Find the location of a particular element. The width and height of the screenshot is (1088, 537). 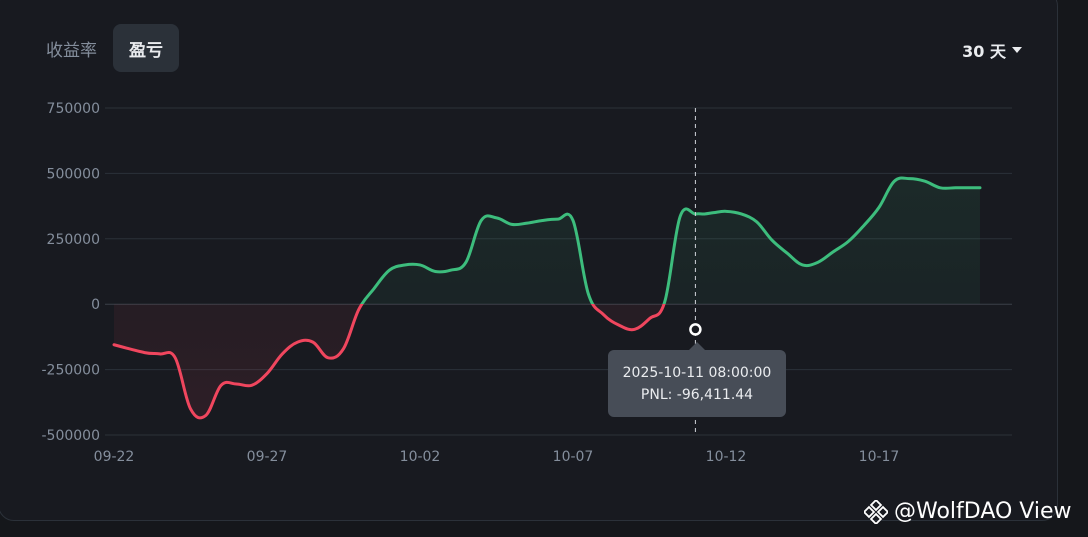

watermark-text: @WolfDAO View is located at coordinates (983, 511).